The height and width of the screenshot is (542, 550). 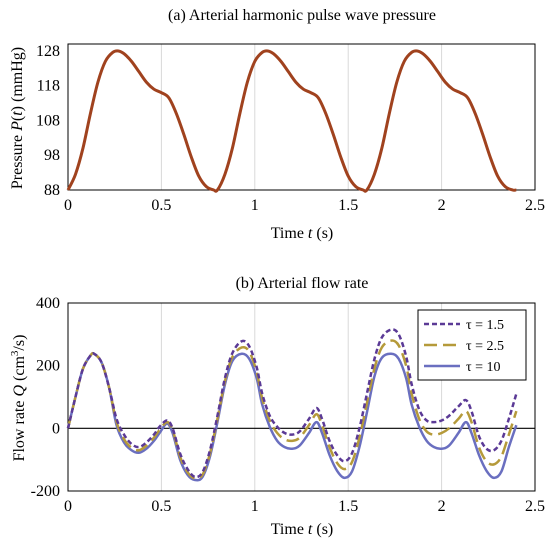 What do you see at coordinates (45, 397) in the screenshot?
I see `chart-b-y-ticks: -200 0 200 400` at bounding box center [45, 397].